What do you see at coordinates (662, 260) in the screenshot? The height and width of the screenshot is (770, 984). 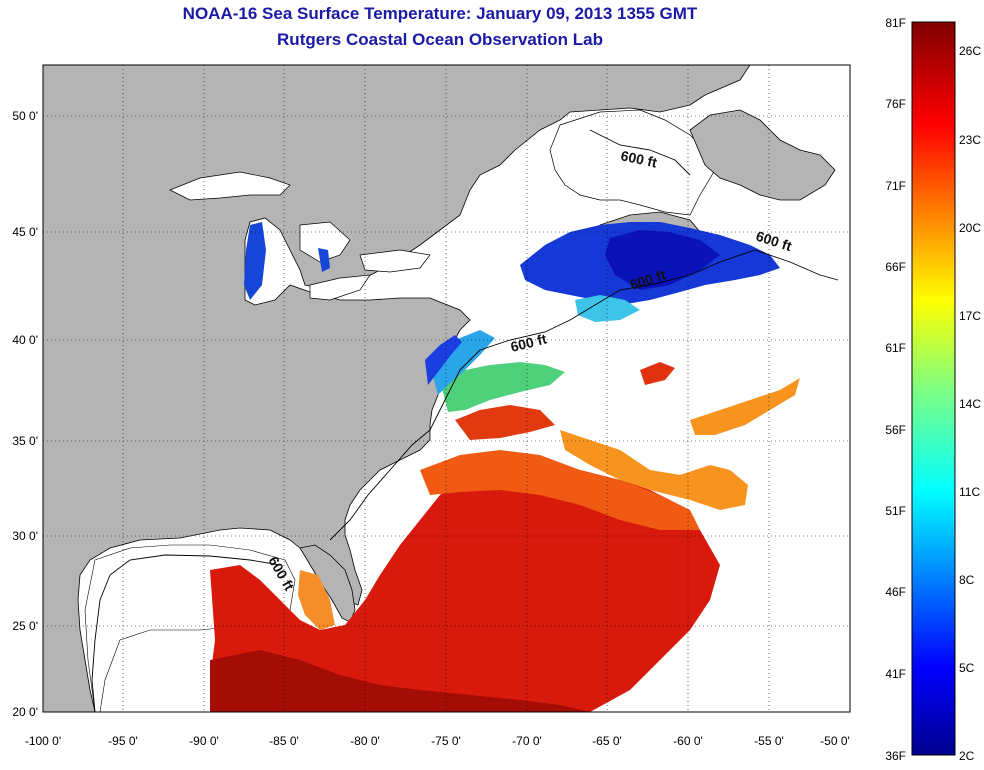 I see `sst-gulf-maine-dark` at bounding box center [662, 260].